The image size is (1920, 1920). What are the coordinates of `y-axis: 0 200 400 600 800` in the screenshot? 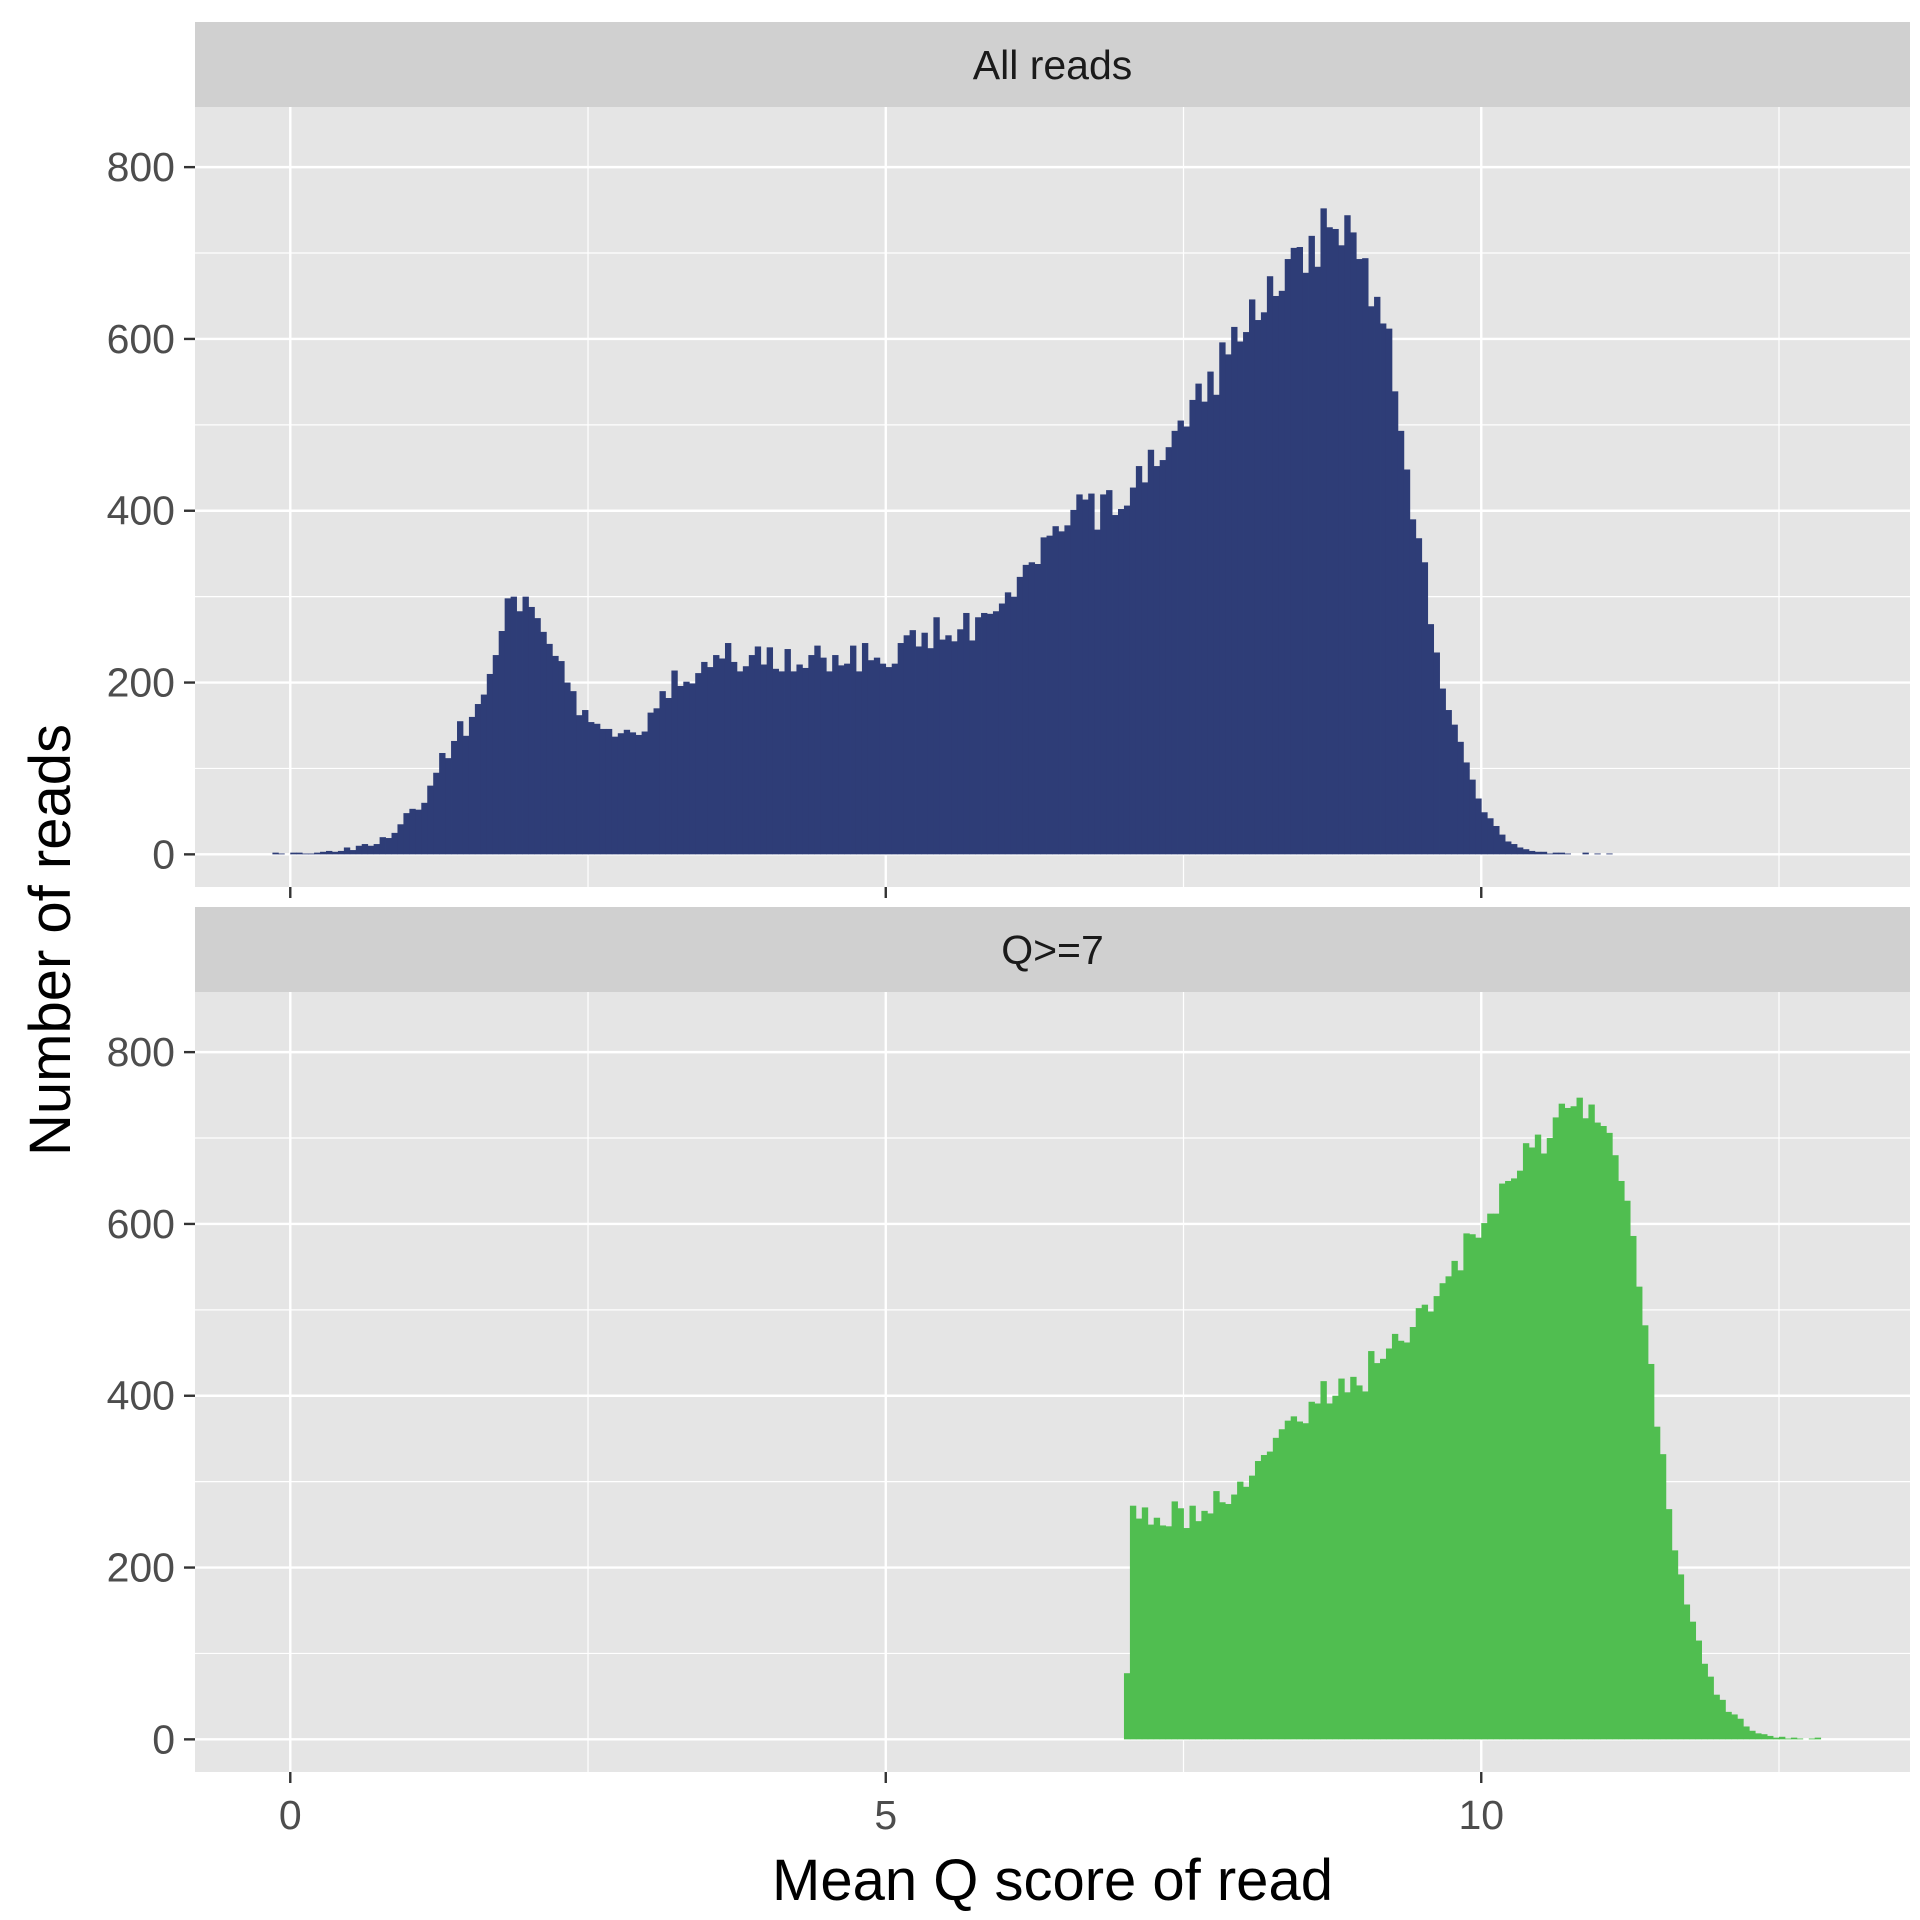 It's located at (151, 510).